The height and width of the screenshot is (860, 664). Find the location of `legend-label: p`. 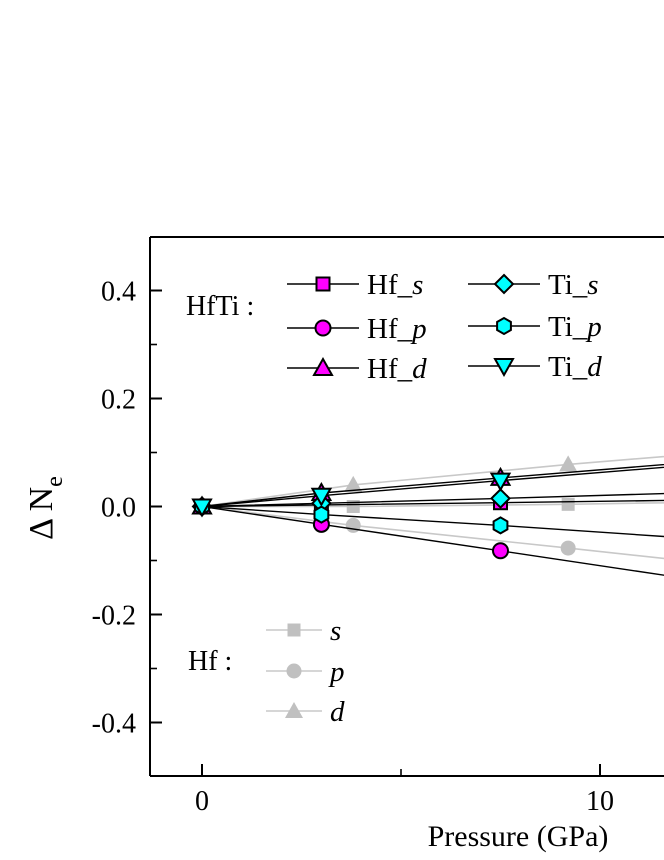

legend-label: p is located at coordinates (336, 672).